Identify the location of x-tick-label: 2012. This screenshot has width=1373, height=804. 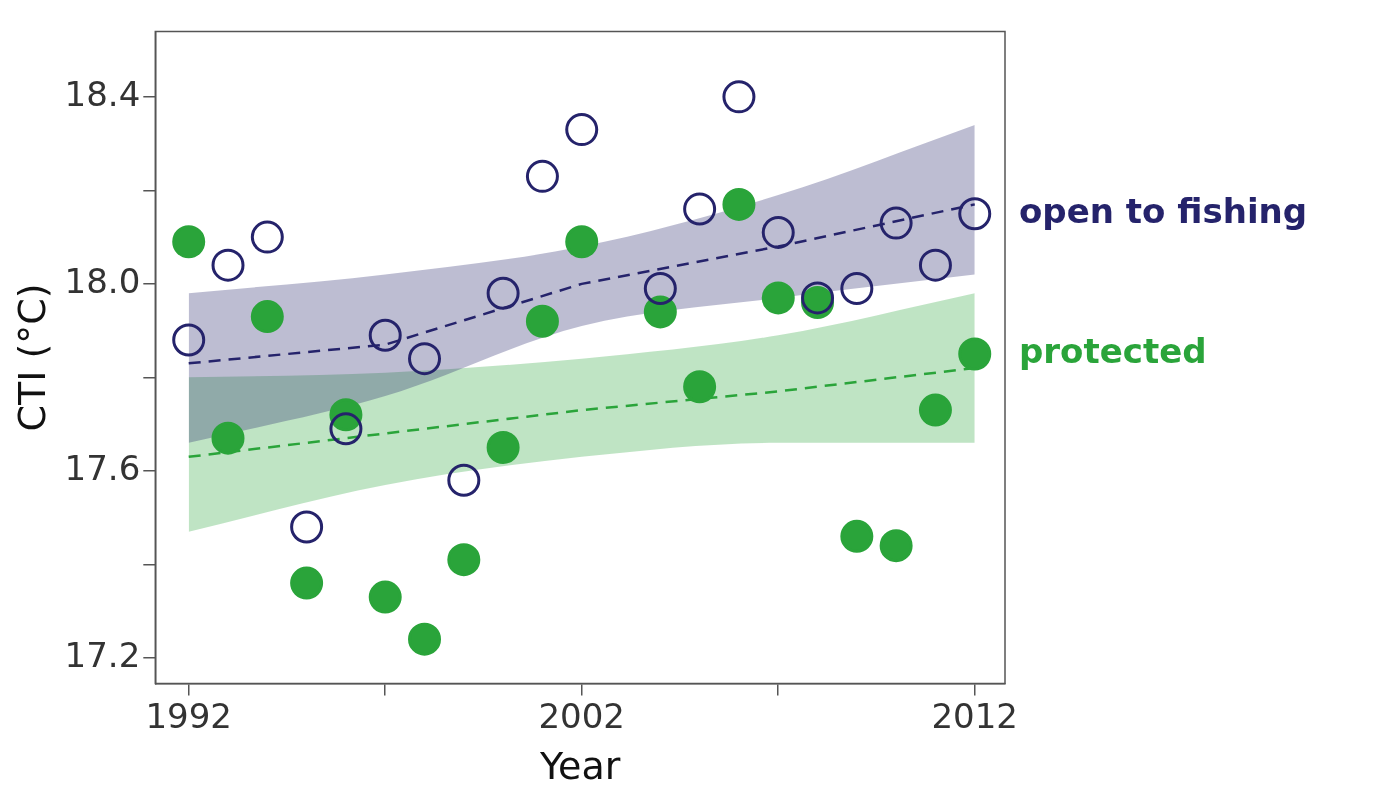
(974, 715).